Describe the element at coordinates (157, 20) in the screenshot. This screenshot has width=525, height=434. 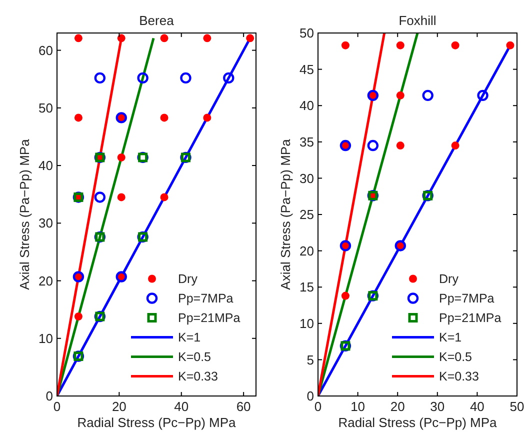
I see `chart-title: Berea` at that location.